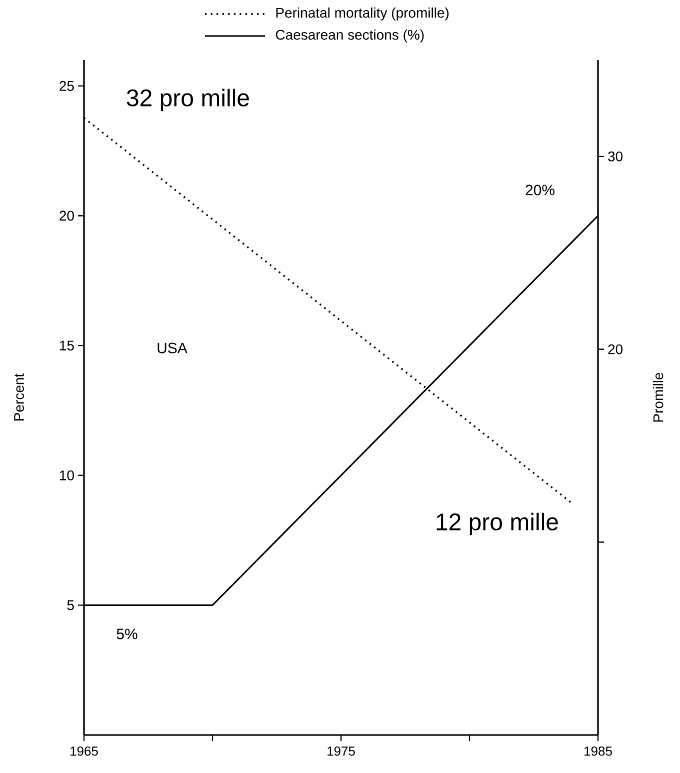  Describe the element at coordinates (497, 524) in the screenshot. I see `annotation: 12 pro mille` at that location.